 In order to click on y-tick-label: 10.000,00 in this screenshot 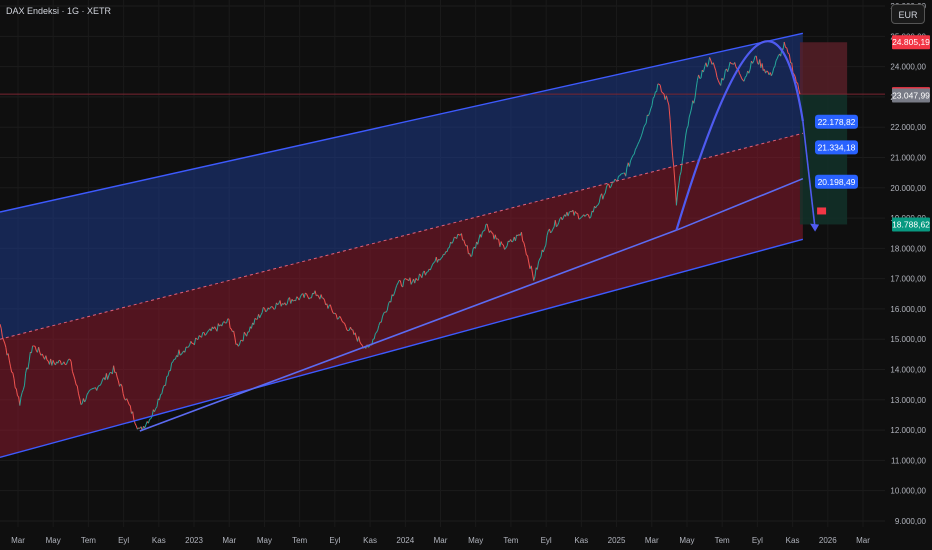, I will do `click(908, 491)`.